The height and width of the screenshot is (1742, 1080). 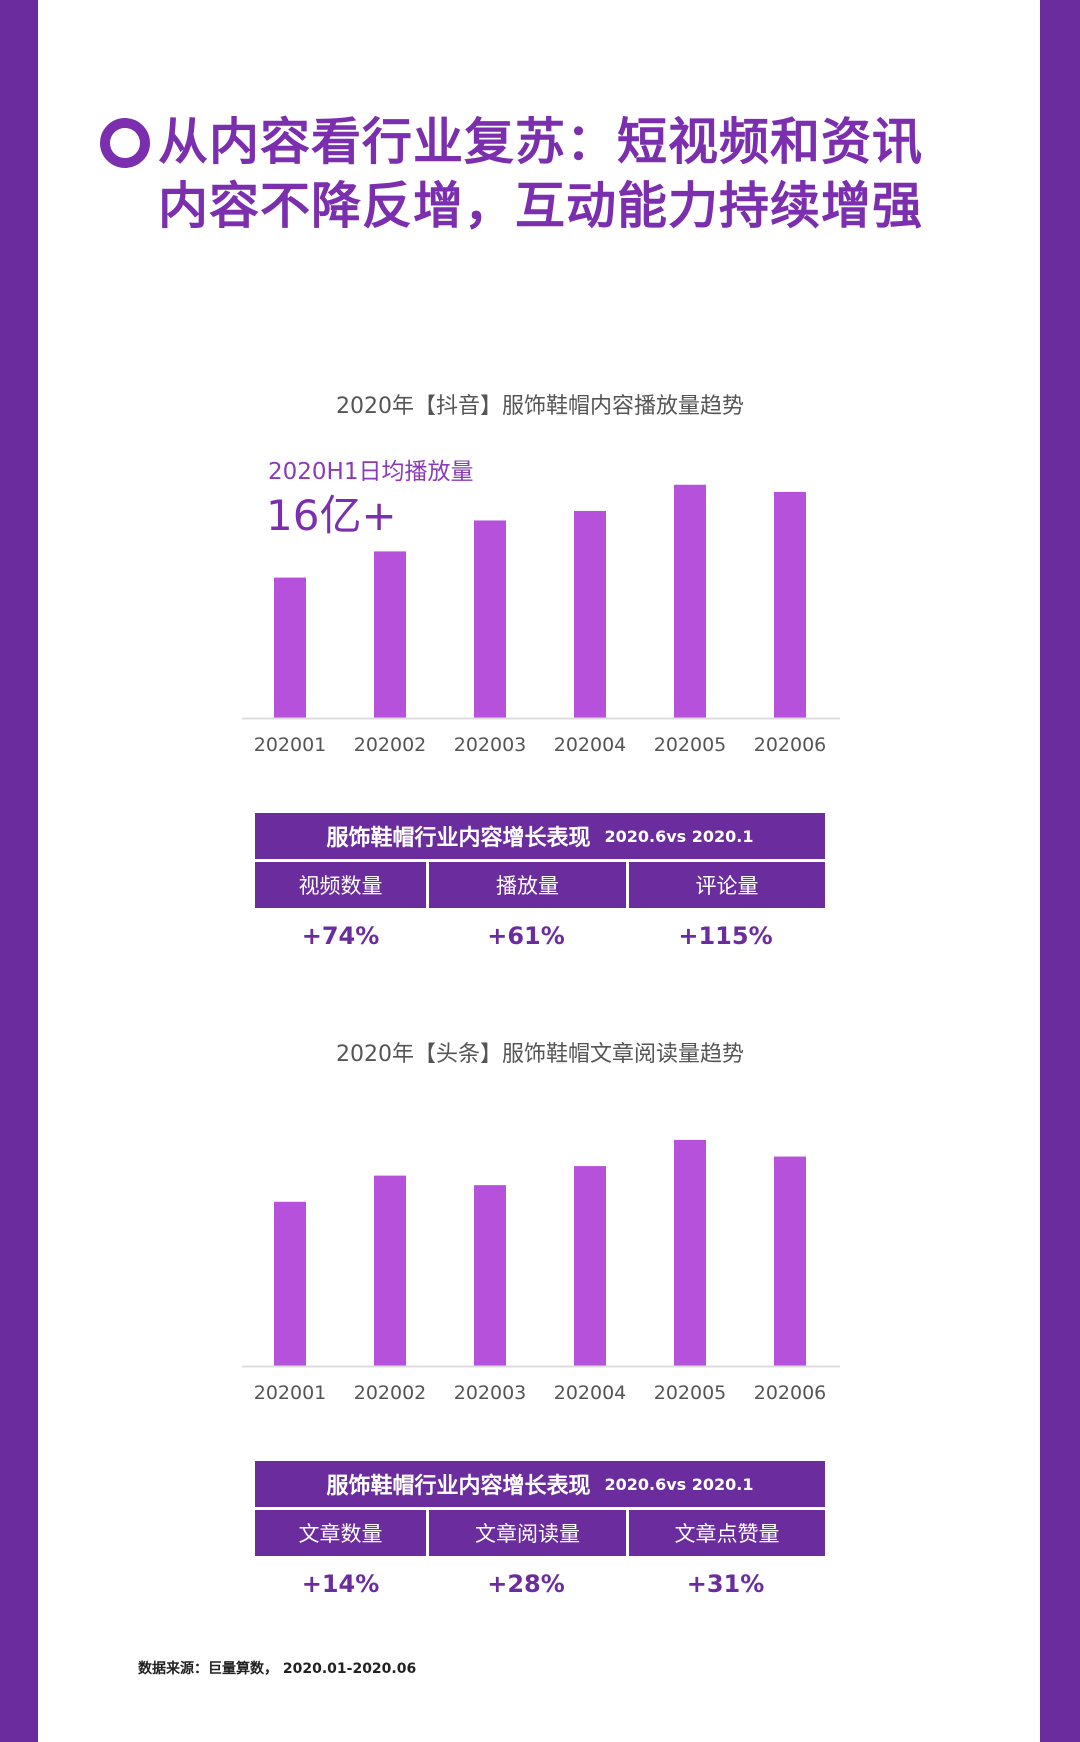 I want to click on watermark: 巨量算数, so click(x=958, y=1674).